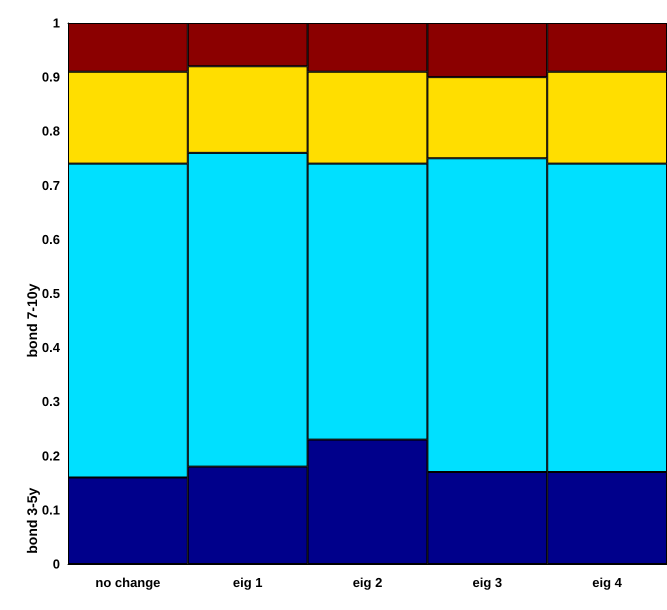 This screenshot has height=610, width=667. Describe the element at coordinates (56, 564) in the screenshot. I see `y-tick-label: 0` at that location.